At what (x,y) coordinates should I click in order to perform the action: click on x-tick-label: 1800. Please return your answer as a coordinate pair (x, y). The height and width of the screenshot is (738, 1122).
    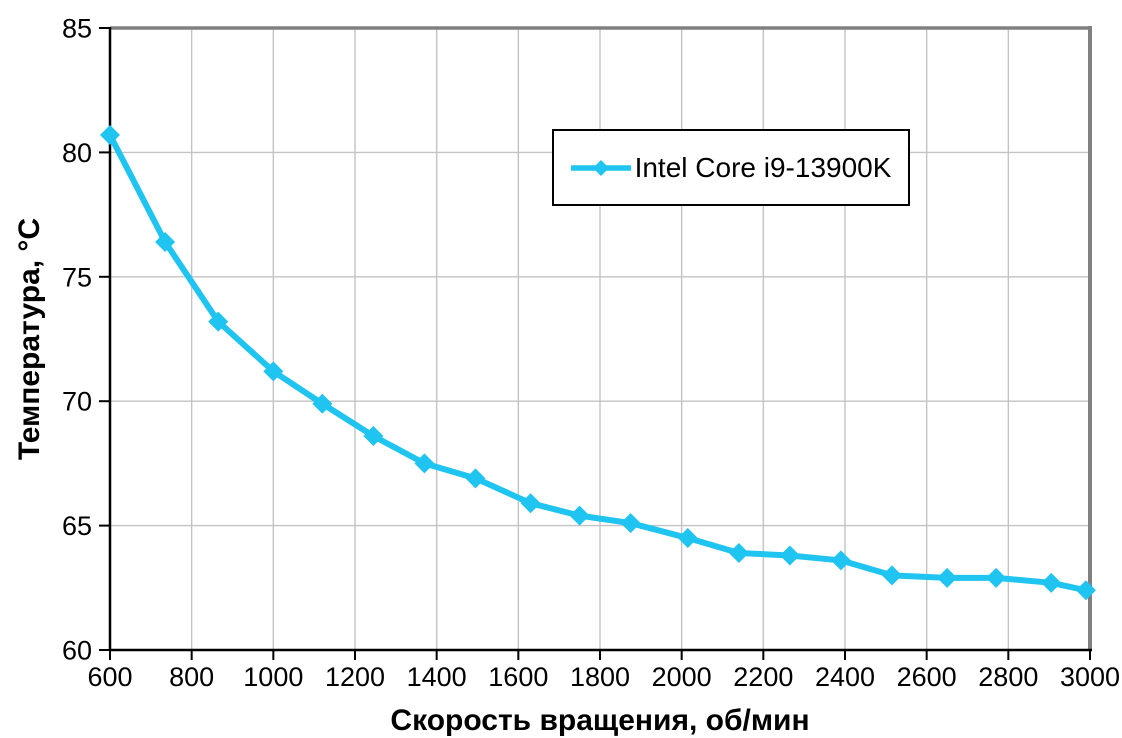
    Looking at the image, I should click on (600, 677).